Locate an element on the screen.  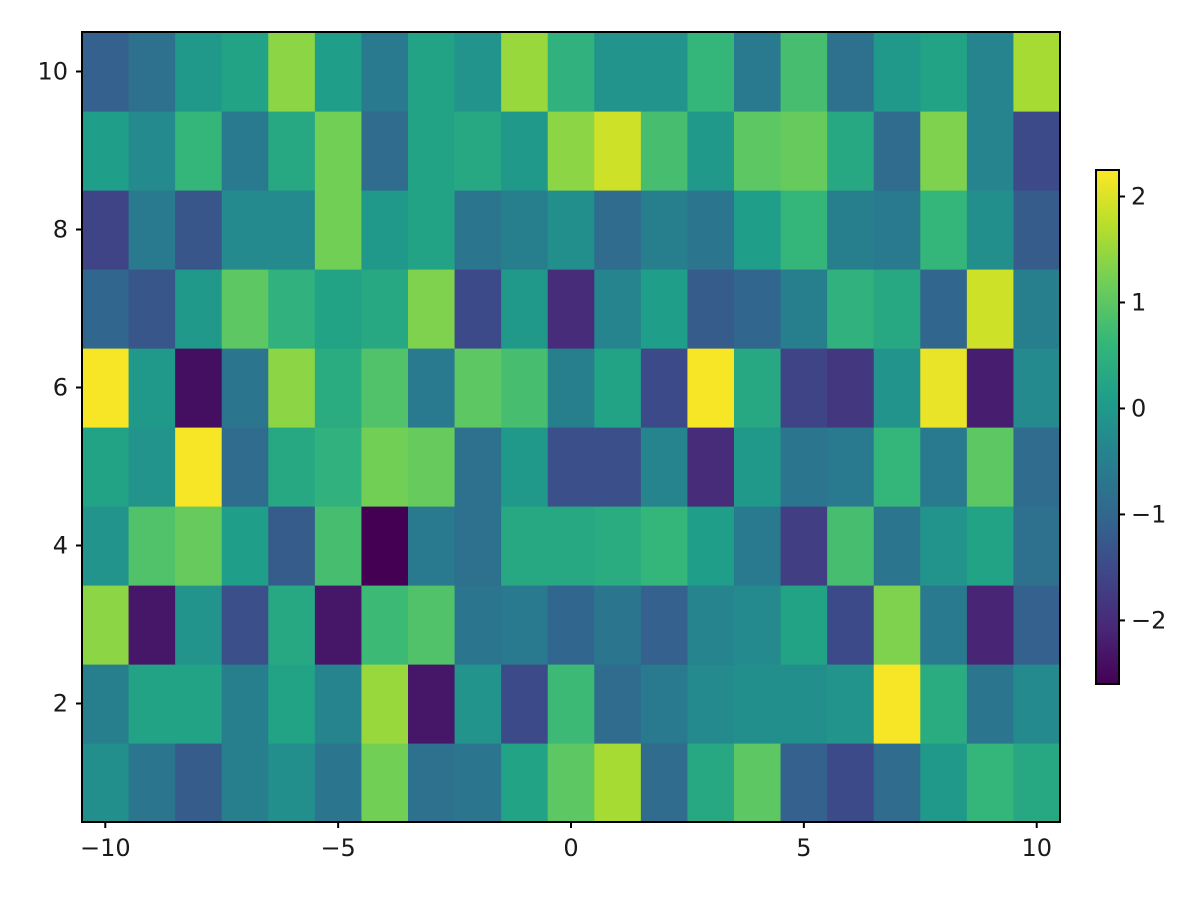
colorbar-axis: −2 −1 0 1 2 is located at coordinates (1142, 408).